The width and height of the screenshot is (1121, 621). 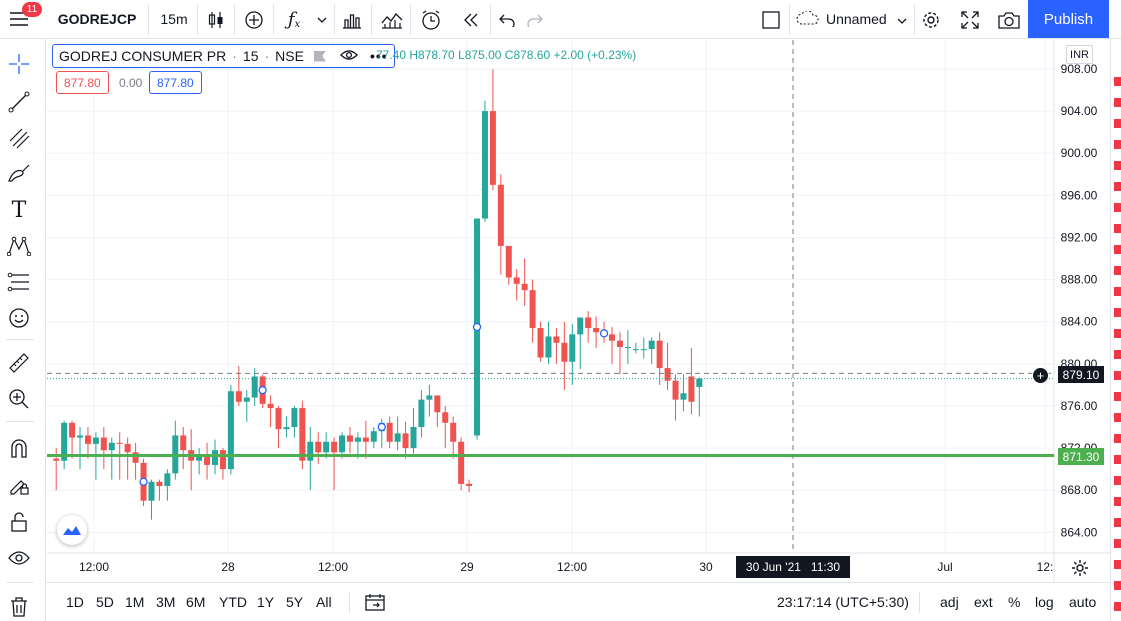 What do you see at coordinates (322, 20) in the screenshot?
I see `chevron-down-icon` at bounding box center [322, 20].